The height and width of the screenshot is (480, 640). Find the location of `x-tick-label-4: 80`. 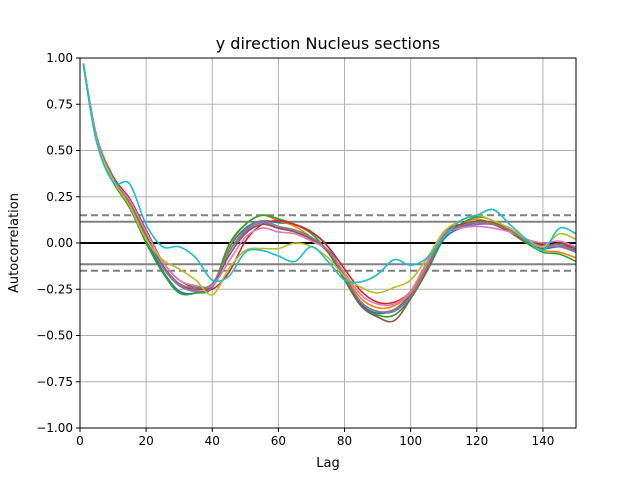

x-tick-label-4: 80 is located at coordinates (344, 441).